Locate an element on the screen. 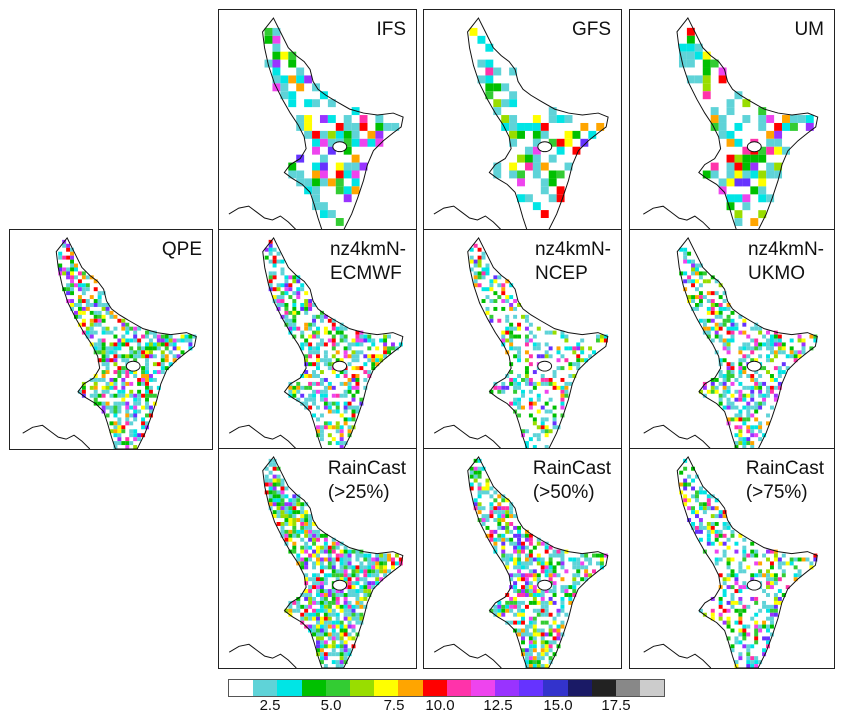  lake-taupo is located at coordinates (340, 147).